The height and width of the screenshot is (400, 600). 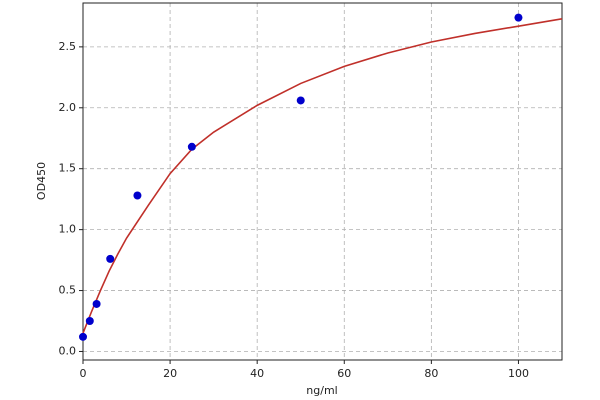 What do you see at coordinates (431, 373) in the screenshot?
I see `x-tick-label: 80` at bounding box center [431, 373].